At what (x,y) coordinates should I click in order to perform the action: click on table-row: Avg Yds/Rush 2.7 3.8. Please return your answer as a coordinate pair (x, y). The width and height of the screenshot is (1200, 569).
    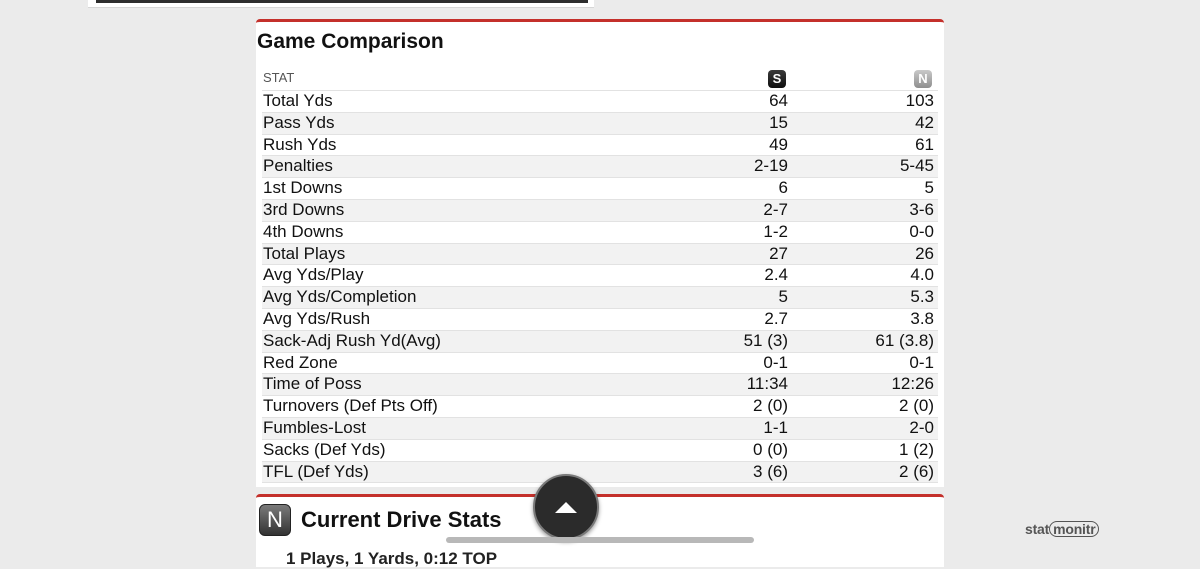
    Looking at the image, I should click on (600, 319).